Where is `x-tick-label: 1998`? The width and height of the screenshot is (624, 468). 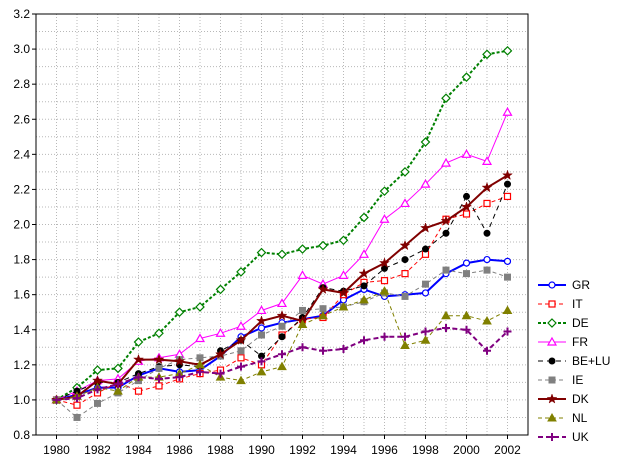 x-tick-label: 1998 is located at coordinates (425, 450).